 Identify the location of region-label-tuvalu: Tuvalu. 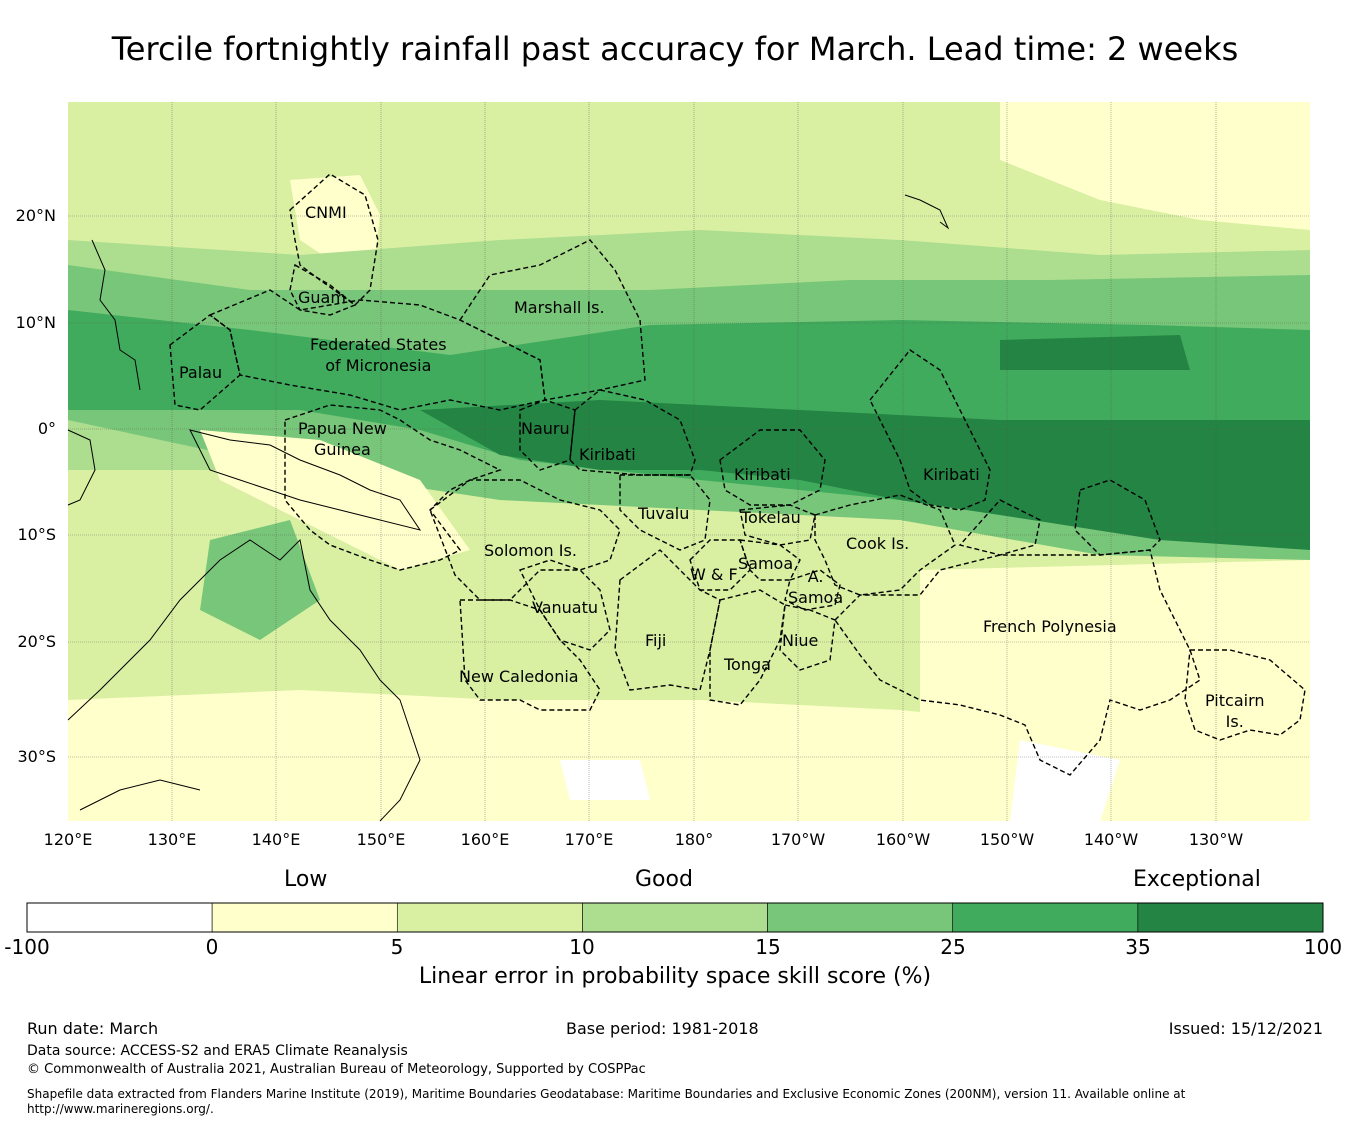
(664, 513).